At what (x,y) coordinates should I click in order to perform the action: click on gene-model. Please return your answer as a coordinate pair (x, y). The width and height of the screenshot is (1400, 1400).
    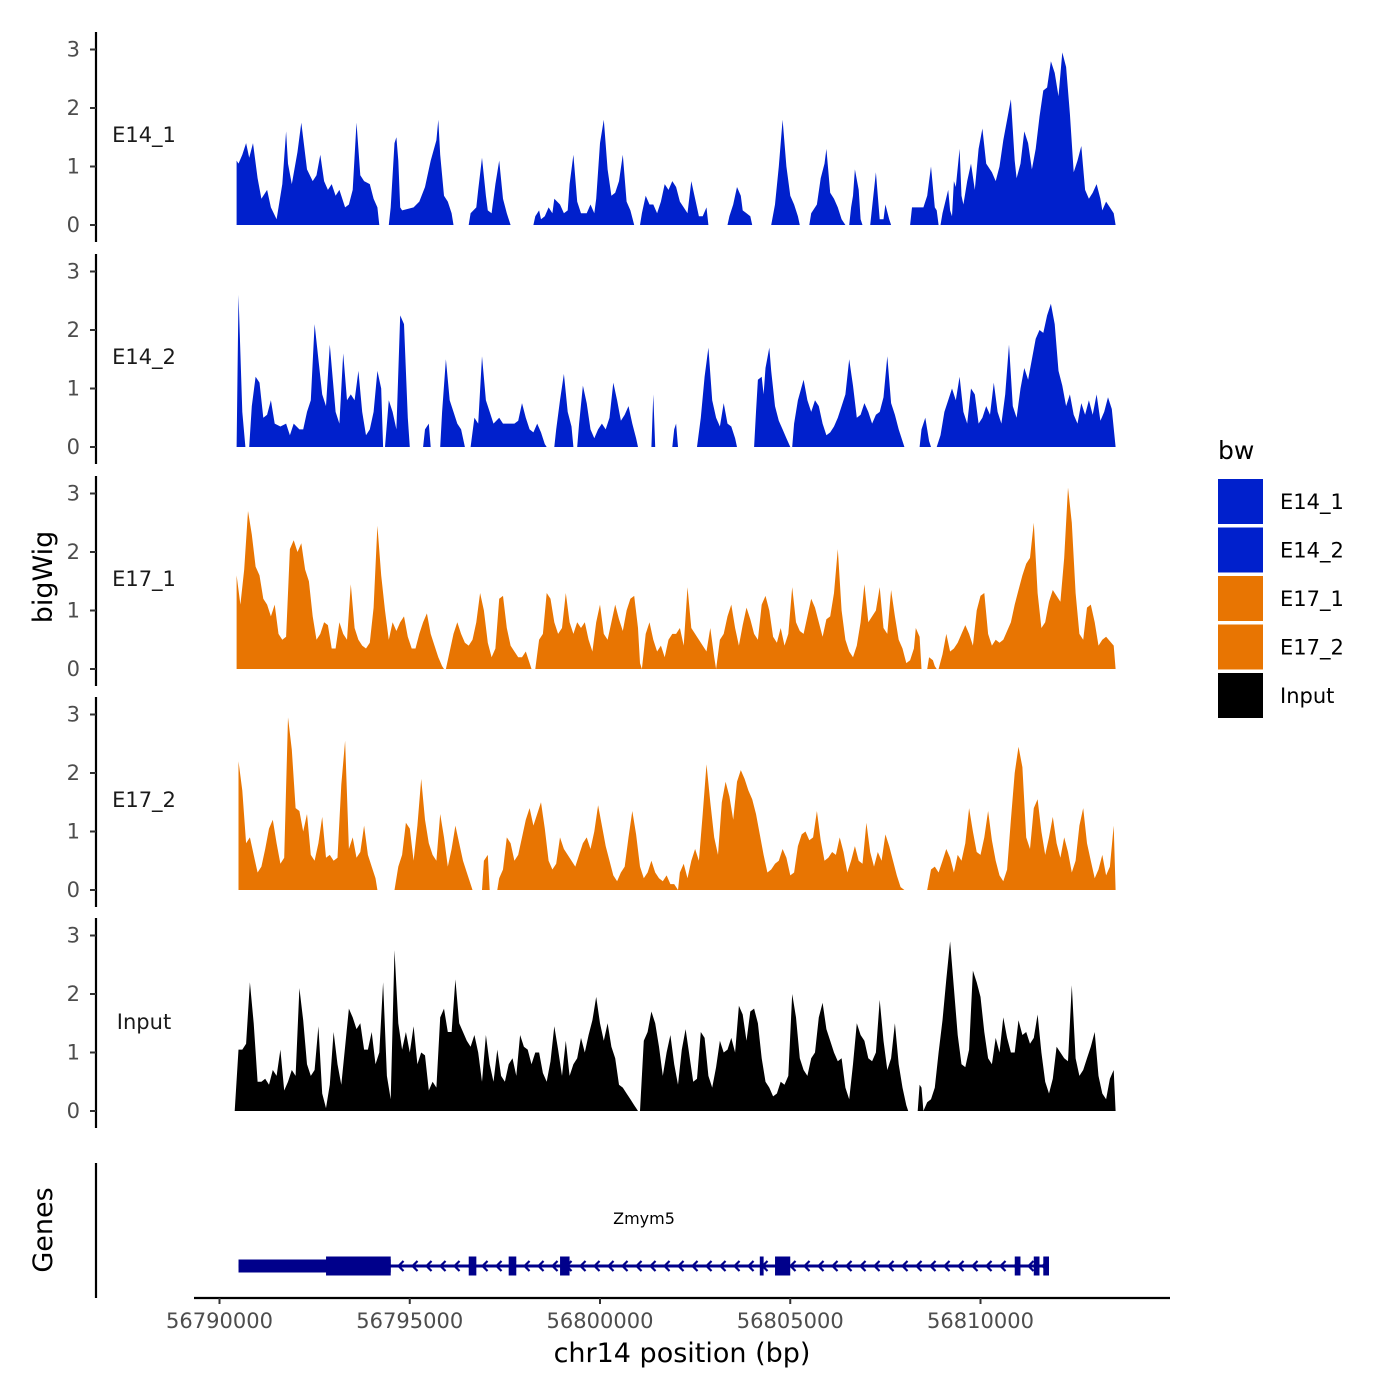
    Looking at the image, I should click on (643, 1266).